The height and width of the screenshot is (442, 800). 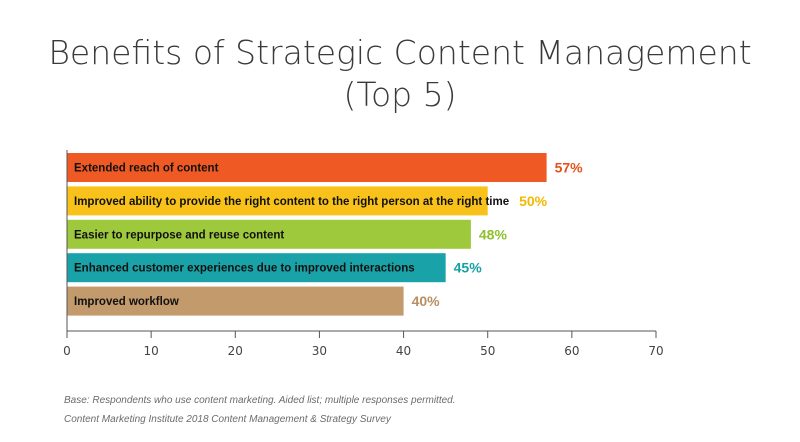 I want to click on x-tick-label: 40, so click(x=403, y=351).